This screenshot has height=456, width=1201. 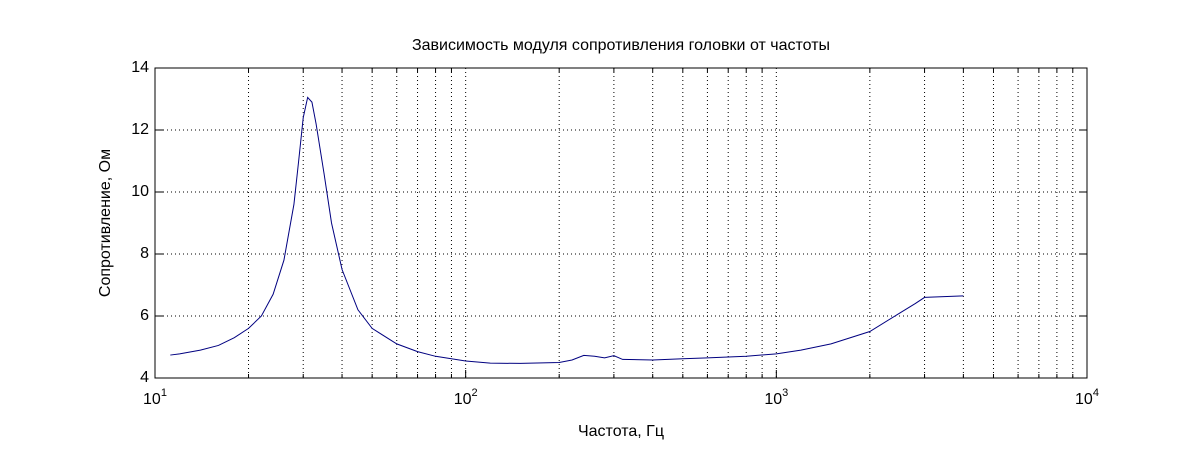 I want to click on x-tick-label: 10², so click(x=466, y=397).